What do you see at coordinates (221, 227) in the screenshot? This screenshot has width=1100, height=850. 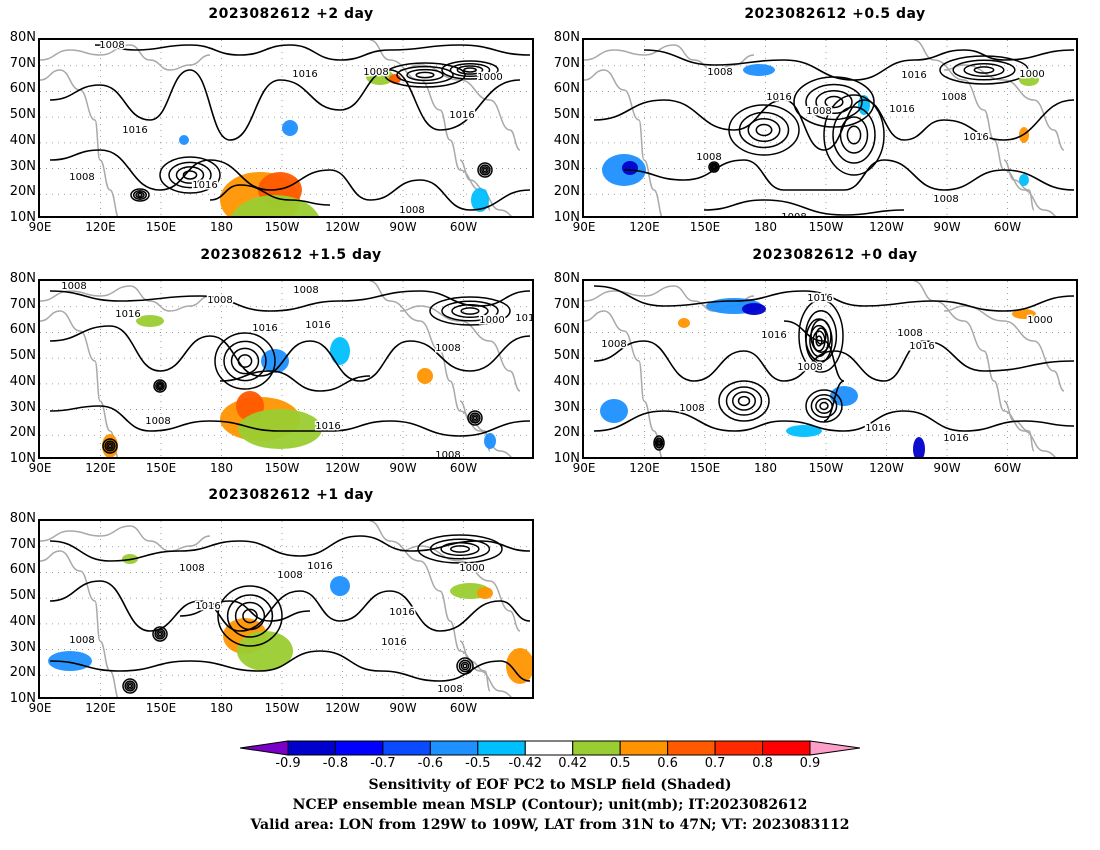 I see `lon-tick-label: 180` at bounding box center [221, 227].